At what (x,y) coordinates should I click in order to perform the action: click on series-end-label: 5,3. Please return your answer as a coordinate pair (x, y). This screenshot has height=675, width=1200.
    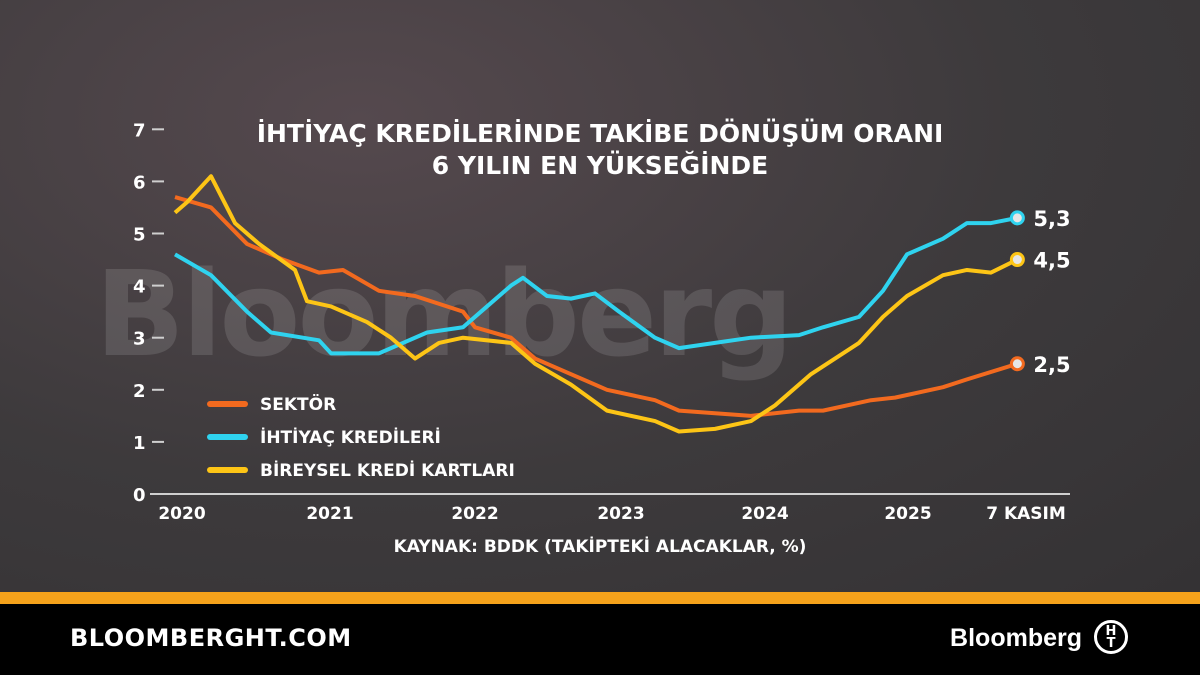
    Looking at the image, I should click on (1051, 219).